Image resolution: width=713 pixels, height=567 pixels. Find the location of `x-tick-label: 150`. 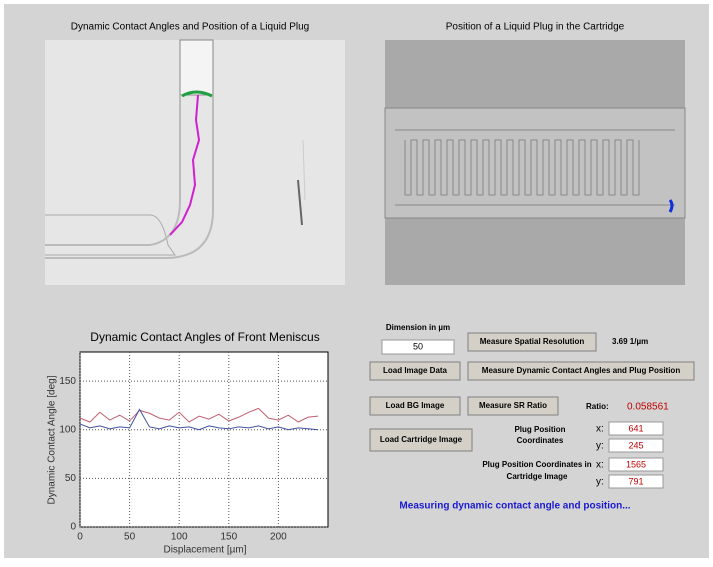

x-tick-label: 150 is located at coordinates (228, 537).